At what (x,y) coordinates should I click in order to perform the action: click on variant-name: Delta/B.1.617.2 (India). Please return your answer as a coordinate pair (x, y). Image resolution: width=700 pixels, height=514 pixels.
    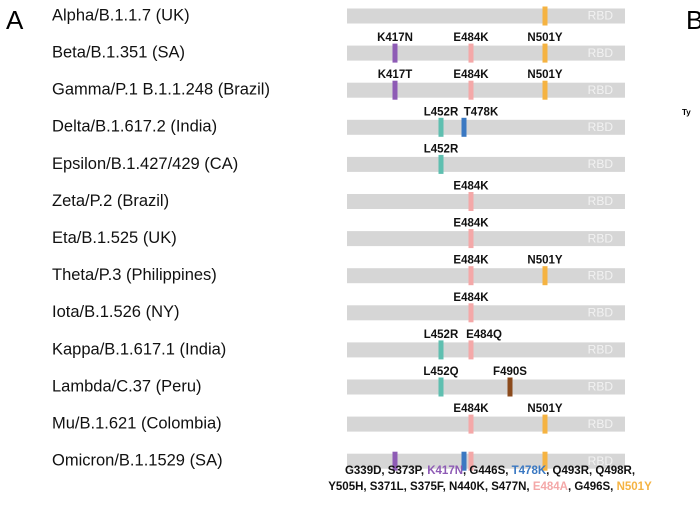
    Looking at the image, I should click on (134, 127).